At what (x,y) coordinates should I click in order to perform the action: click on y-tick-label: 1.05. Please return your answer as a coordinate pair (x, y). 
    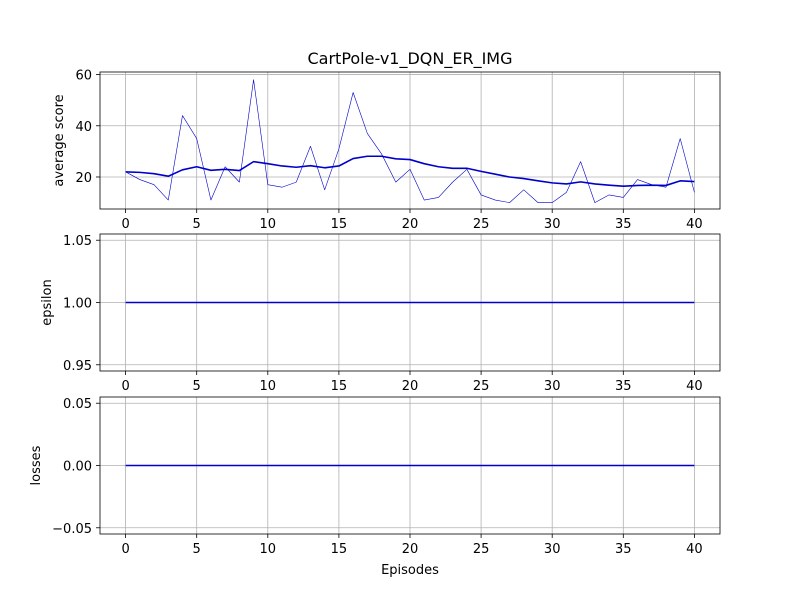
    Looking at the image, I should click on (77, 241).